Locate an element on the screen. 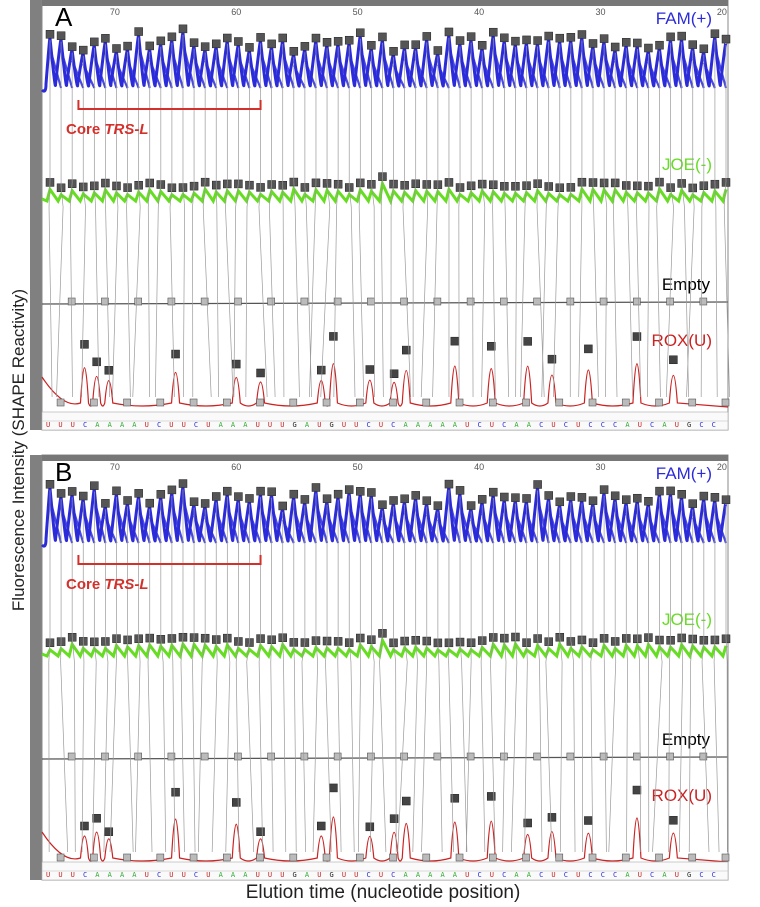  x-tick-label: 30 is located at coordinates (601, 467).